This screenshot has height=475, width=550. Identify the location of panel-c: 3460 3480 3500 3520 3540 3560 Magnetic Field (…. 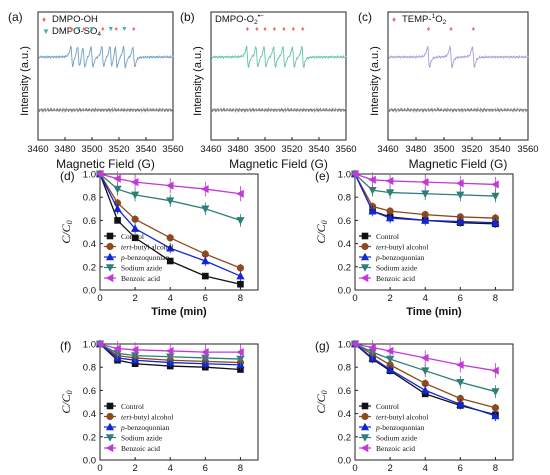
(448, 90).